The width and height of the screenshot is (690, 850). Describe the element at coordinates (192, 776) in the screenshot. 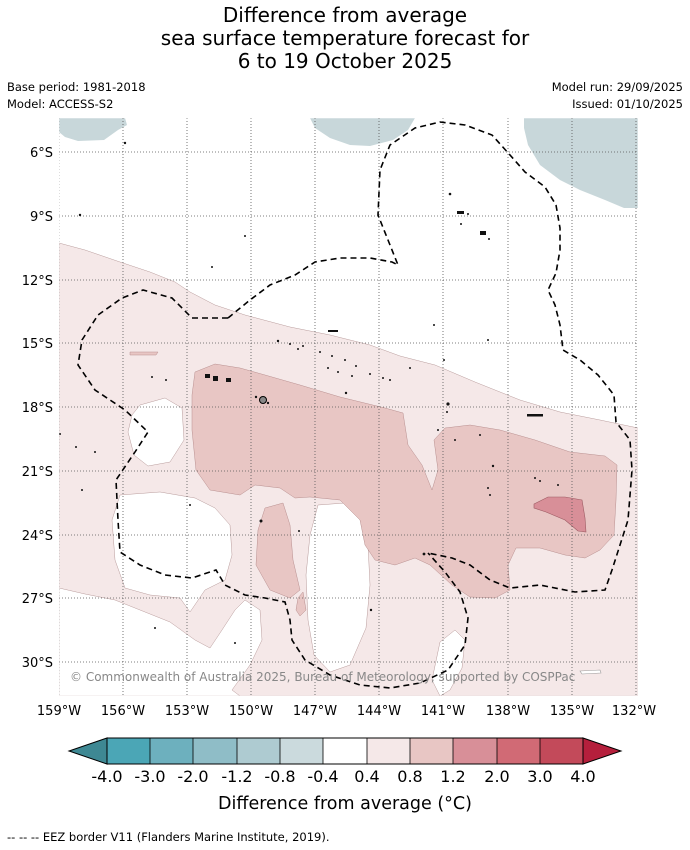

I see `colorbar-tick: -2.0` at that location.